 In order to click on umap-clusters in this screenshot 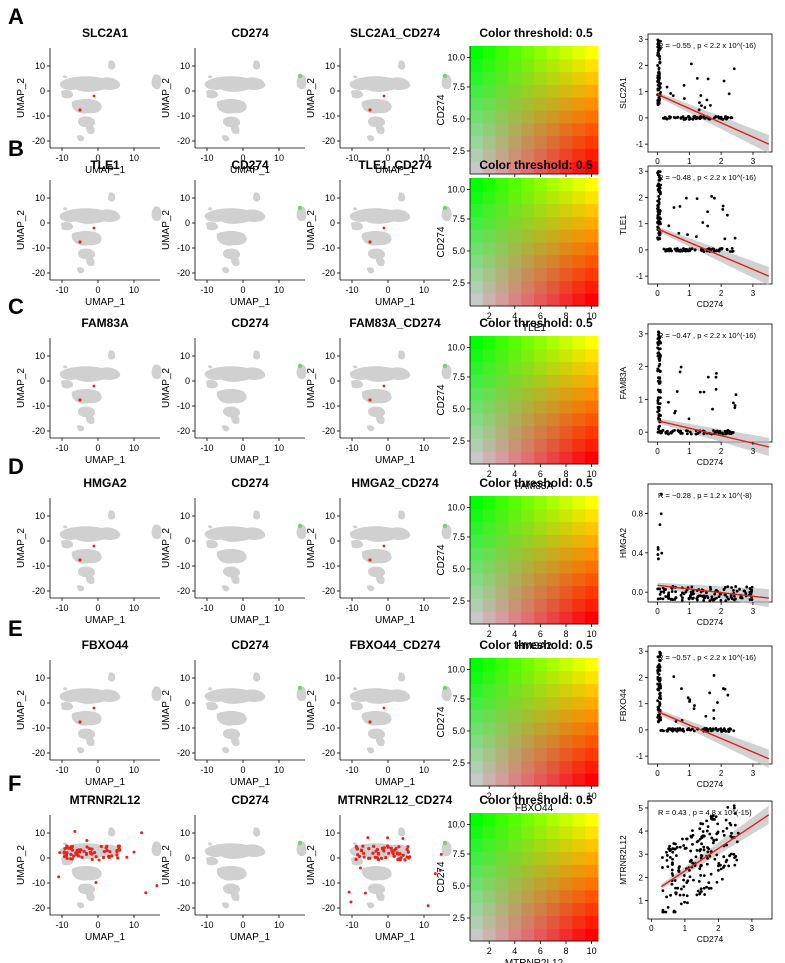, I will do `click(255, 713)`.